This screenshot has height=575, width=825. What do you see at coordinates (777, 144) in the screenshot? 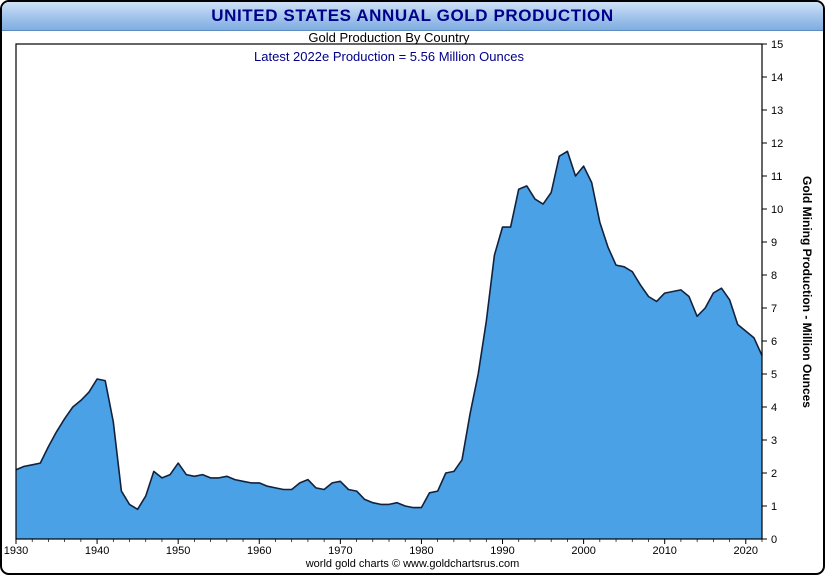
I see `svg-text: 12` at bounding box center [777, 144].